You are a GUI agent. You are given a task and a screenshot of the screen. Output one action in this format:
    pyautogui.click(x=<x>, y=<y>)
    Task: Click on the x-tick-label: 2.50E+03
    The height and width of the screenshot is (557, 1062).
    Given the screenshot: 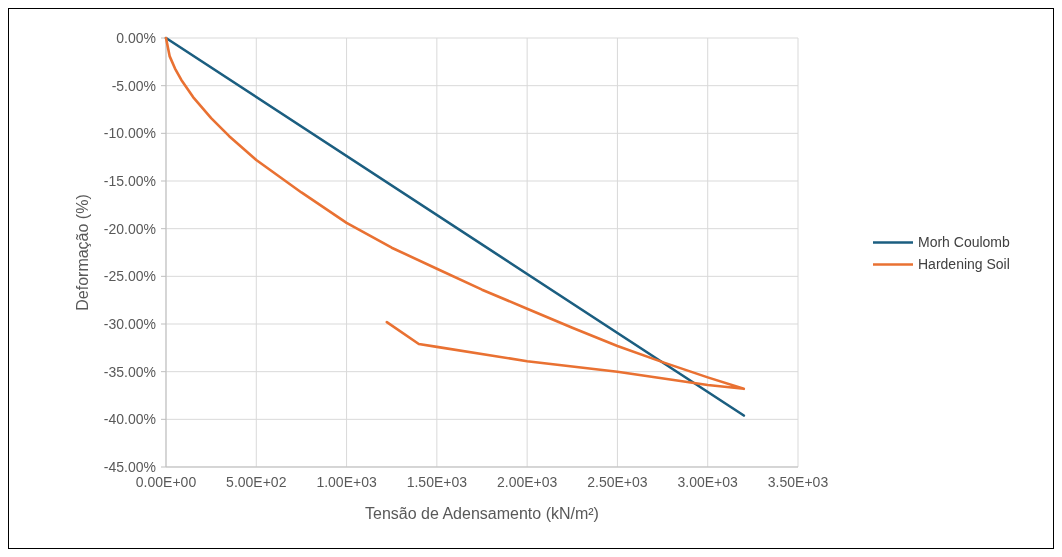 What is the action you would take?
    pyautogui.click(x=617, y=482)
    